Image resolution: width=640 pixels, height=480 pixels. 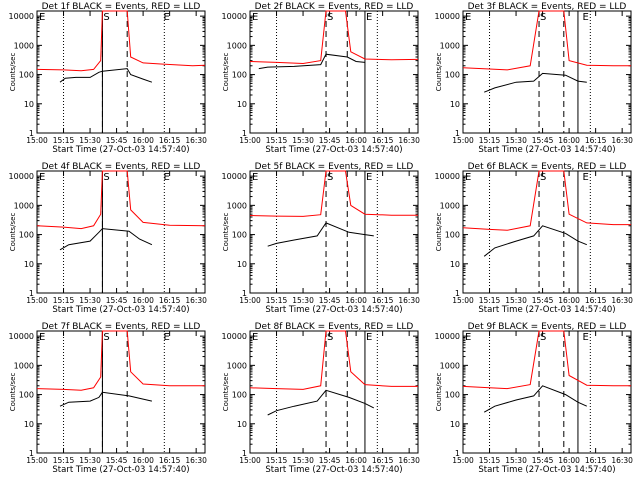 I want to click on panel-title: Det 7f BLACK = Events, RED = LLD, so click(x=121, y=327).